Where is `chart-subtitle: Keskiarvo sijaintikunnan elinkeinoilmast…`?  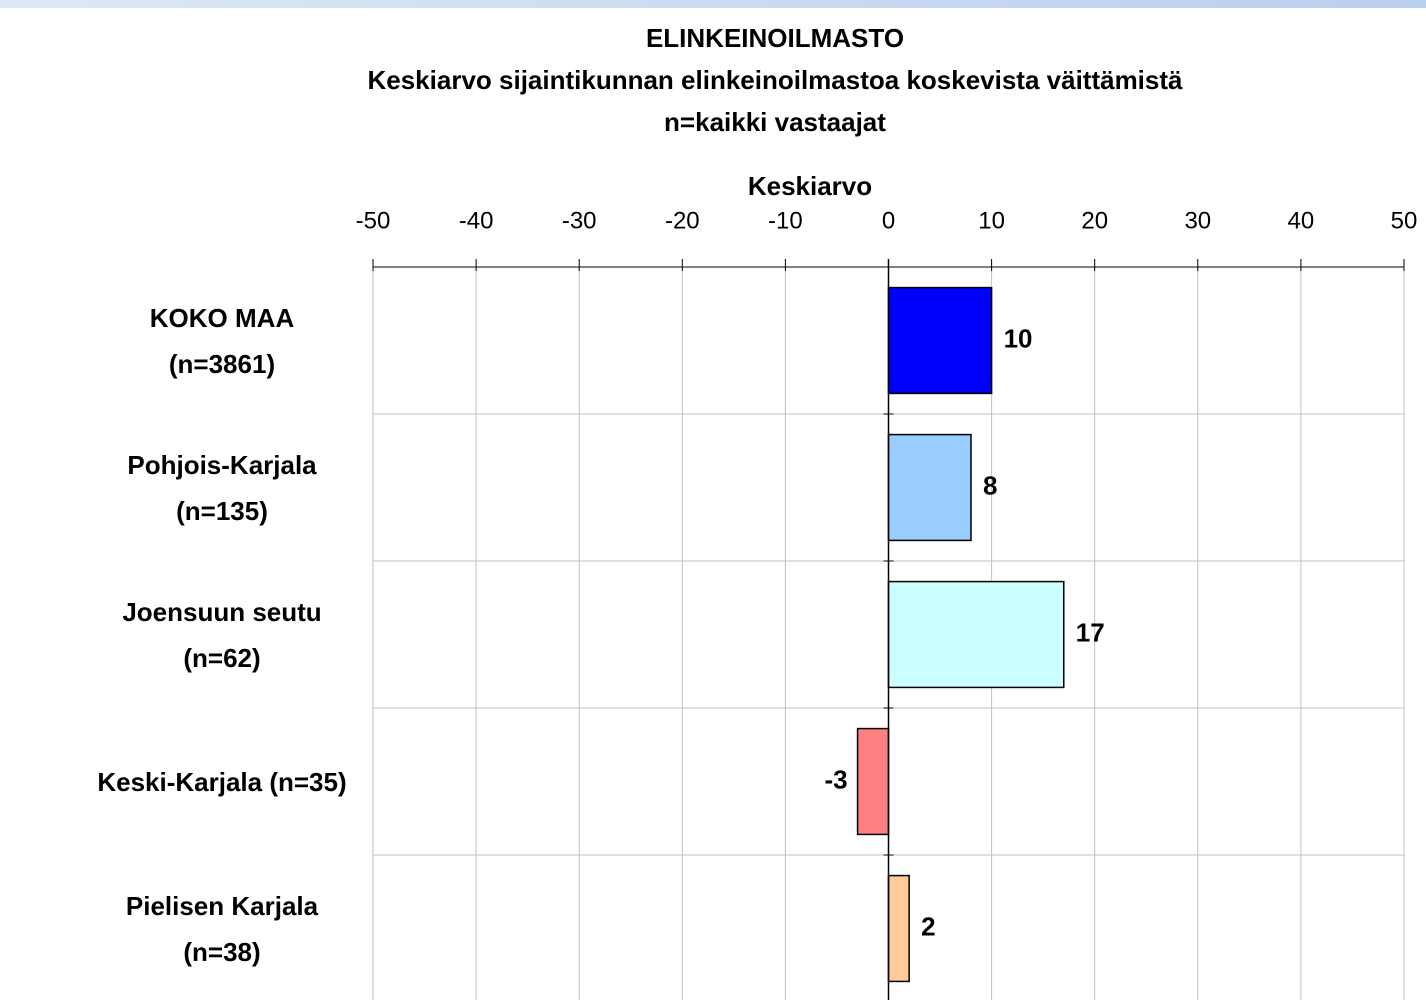 chart-subtitle: Keskiarvo sijaintikunnan elinkeinoilmast… is located at coordinates (775, 80).